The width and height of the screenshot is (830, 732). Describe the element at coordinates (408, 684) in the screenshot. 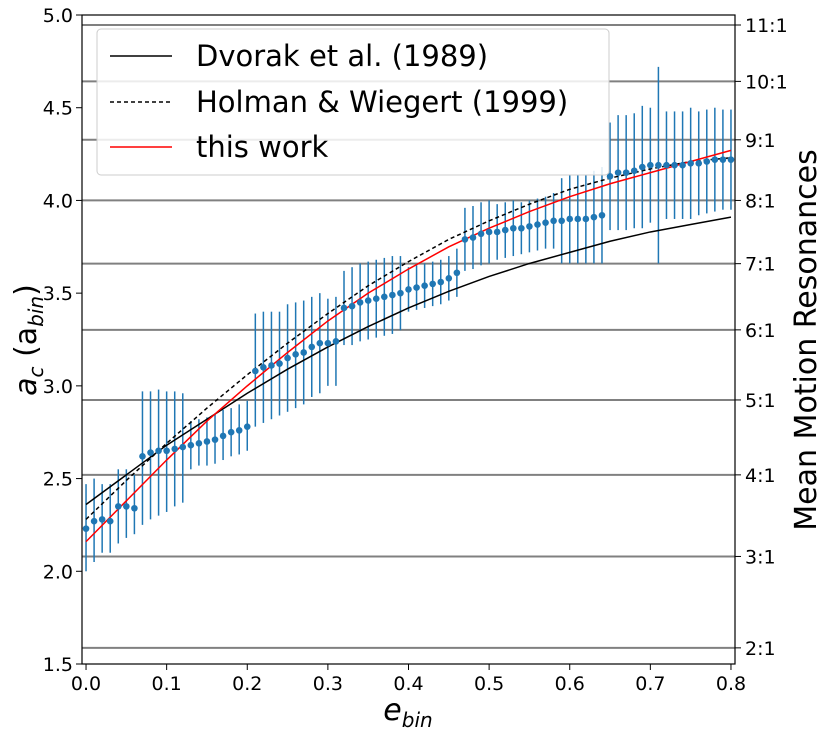

I see `x-tick-label: 0.4` at that location.